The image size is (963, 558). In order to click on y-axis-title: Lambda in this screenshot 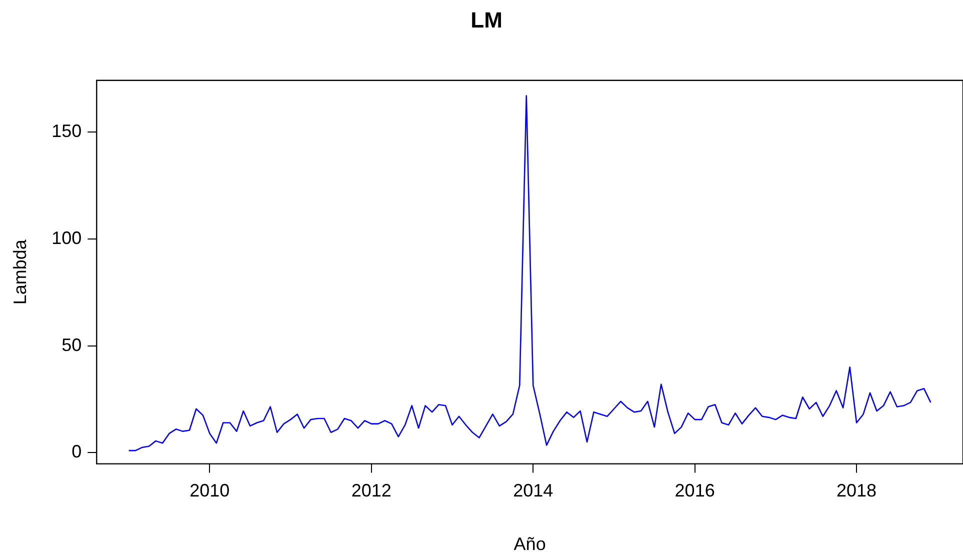, I will do `click(20, 271)`.